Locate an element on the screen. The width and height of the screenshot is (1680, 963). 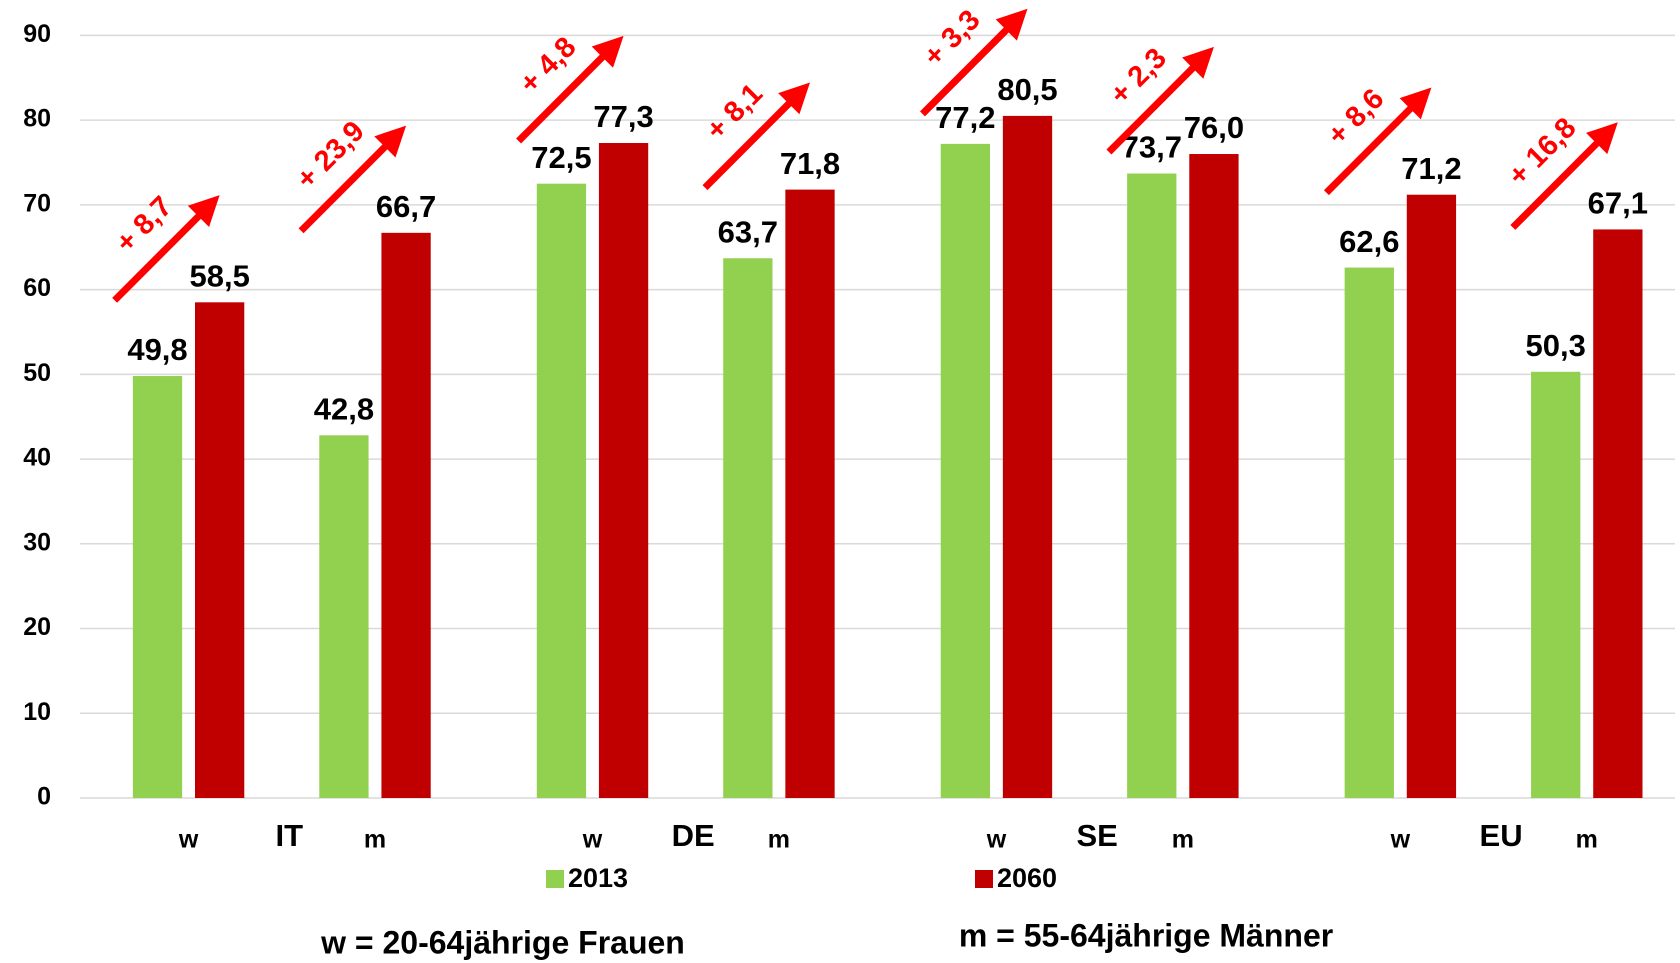
value-label: 80,5 is located at coordinates (1027, 89).